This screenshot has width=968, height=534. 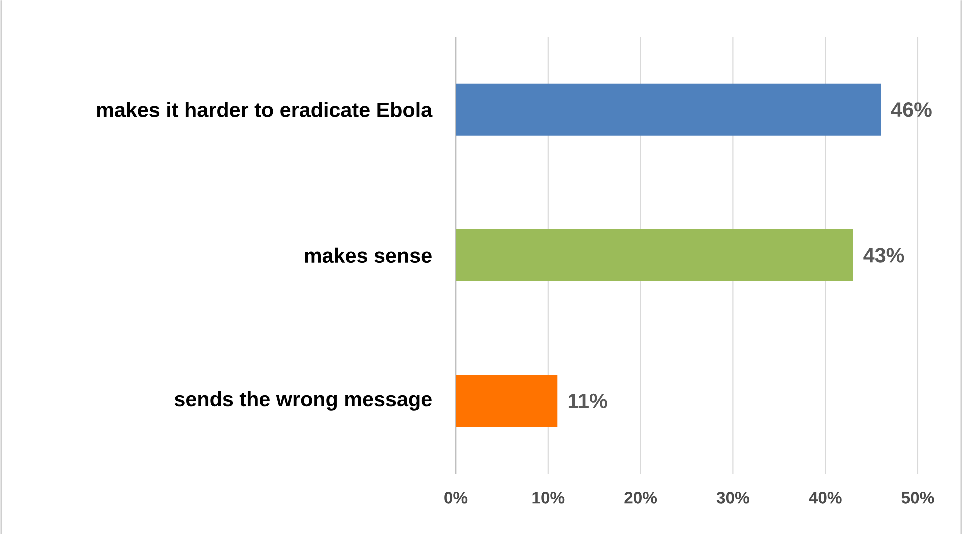 What do you see at coordinates (825, 498) in the screenshot?
I see `x-tick-label: 40%` at bounding box center [825, 498].